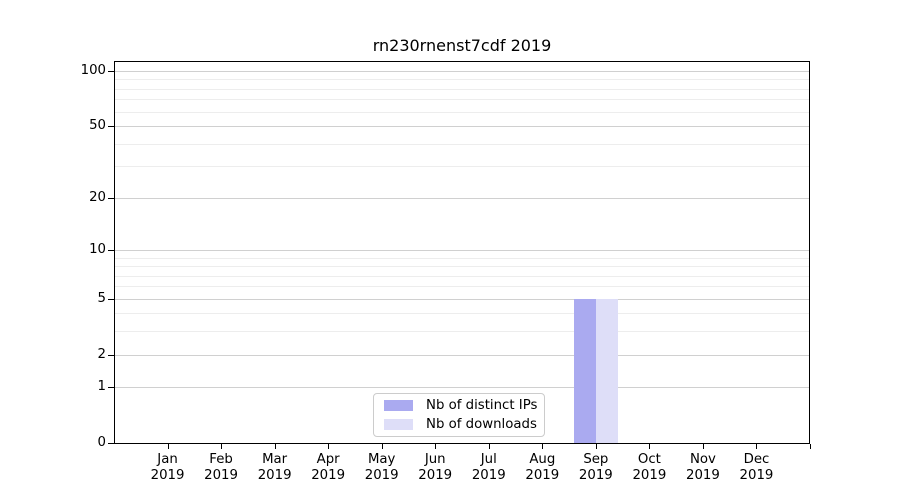 This screenshot has width=900, height=500. I want to click on x-tick-label: Apr 2019, so click(328, 468).